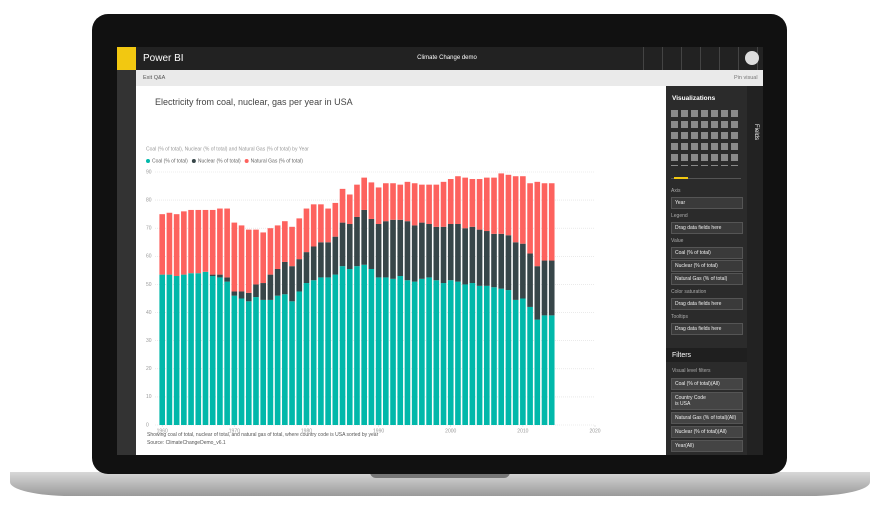  What do you see at coordinates (707, 203) in the screenshot?
I see `well-item: Year` at bounding box center [707, 203].